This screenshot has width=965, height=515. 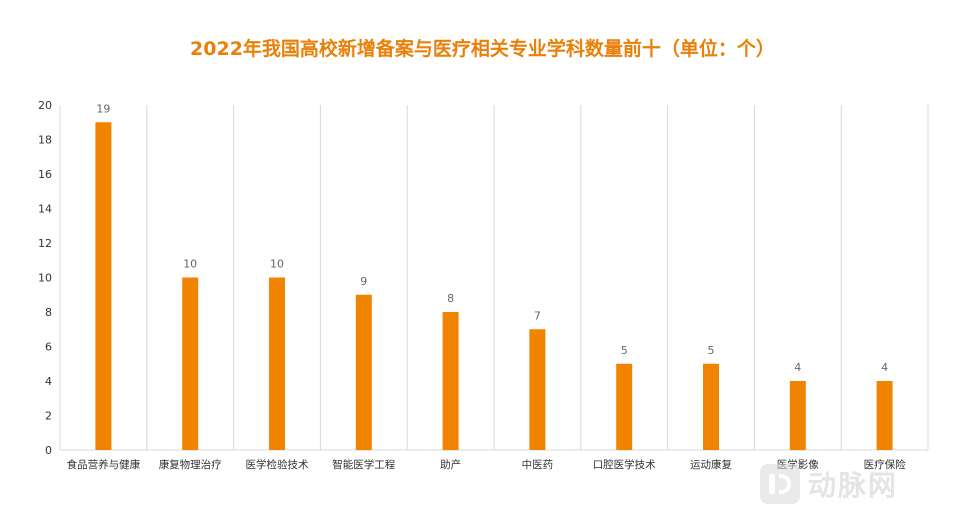 I want to click on y-tick-label: 10, so click(x=45, y=278).